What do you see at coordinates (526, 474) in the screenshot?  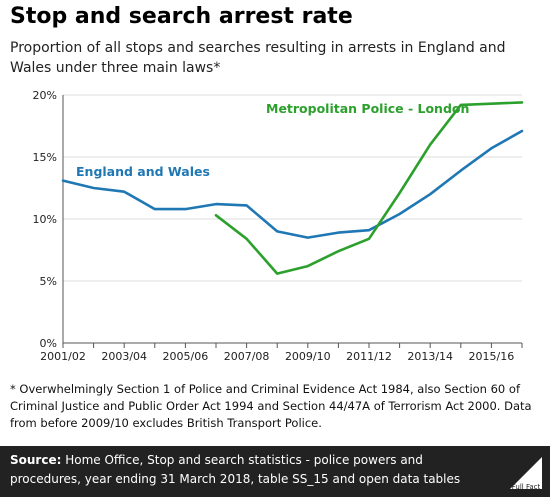 I see `full-fact-logo-icon: Full Fact` at bounding box center [526, 474].